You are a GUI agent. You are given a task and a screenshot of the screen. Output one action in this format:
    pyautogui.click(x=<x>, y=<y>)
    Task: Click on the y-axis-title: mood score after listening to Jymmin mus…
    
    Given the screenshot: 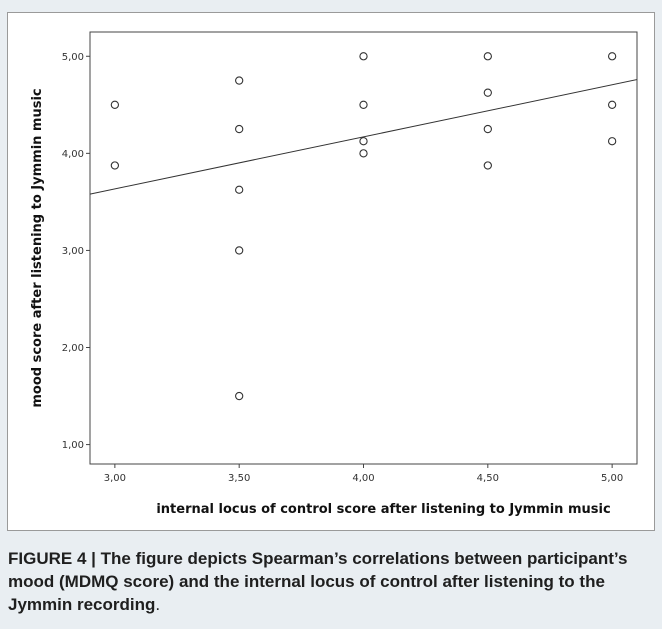 What is the action you would take?
    pyautogui.click(x=37, y=247)
    